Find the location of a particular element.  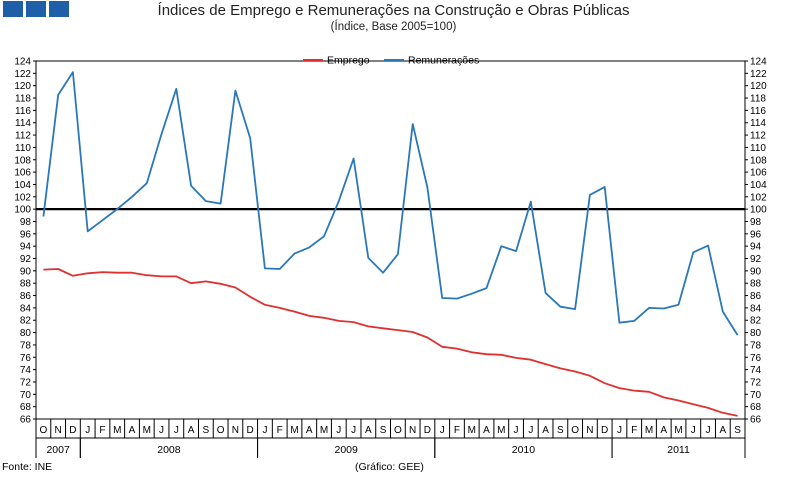

y-tick-label-right: 90 is located at coordinates (756, 271).